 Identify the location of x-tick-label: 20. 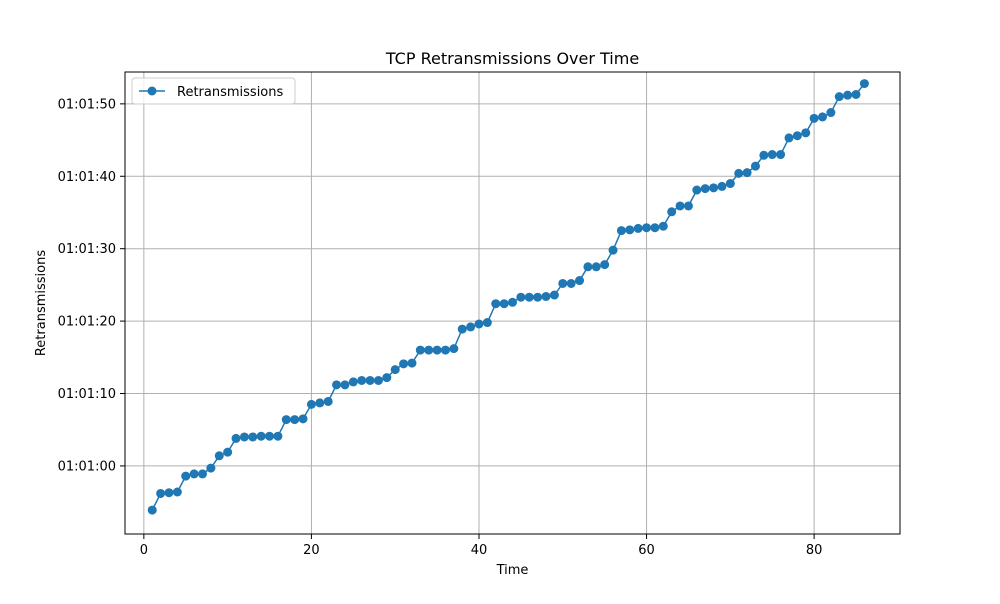
(311, 550).